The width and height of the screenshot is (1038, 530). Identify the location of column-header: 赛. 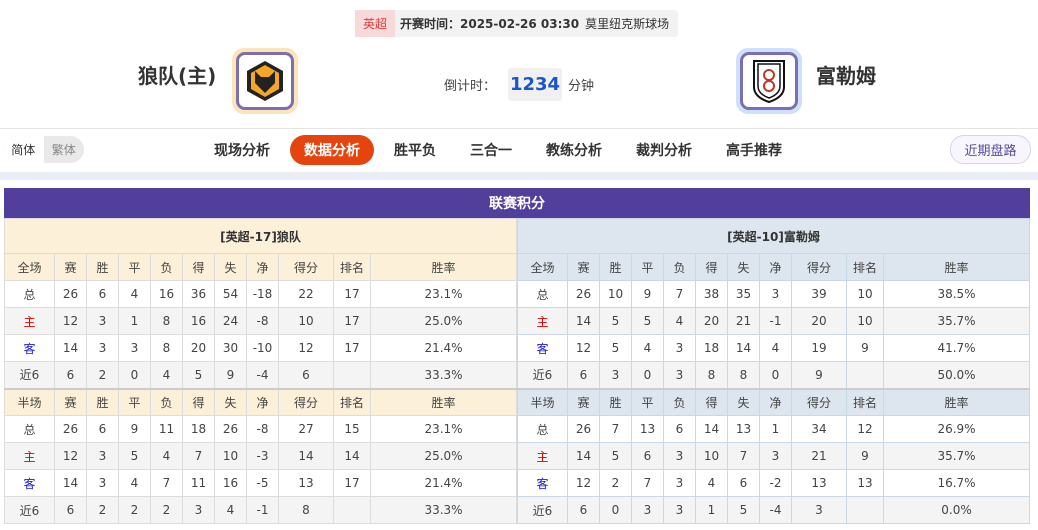
(583, 267).